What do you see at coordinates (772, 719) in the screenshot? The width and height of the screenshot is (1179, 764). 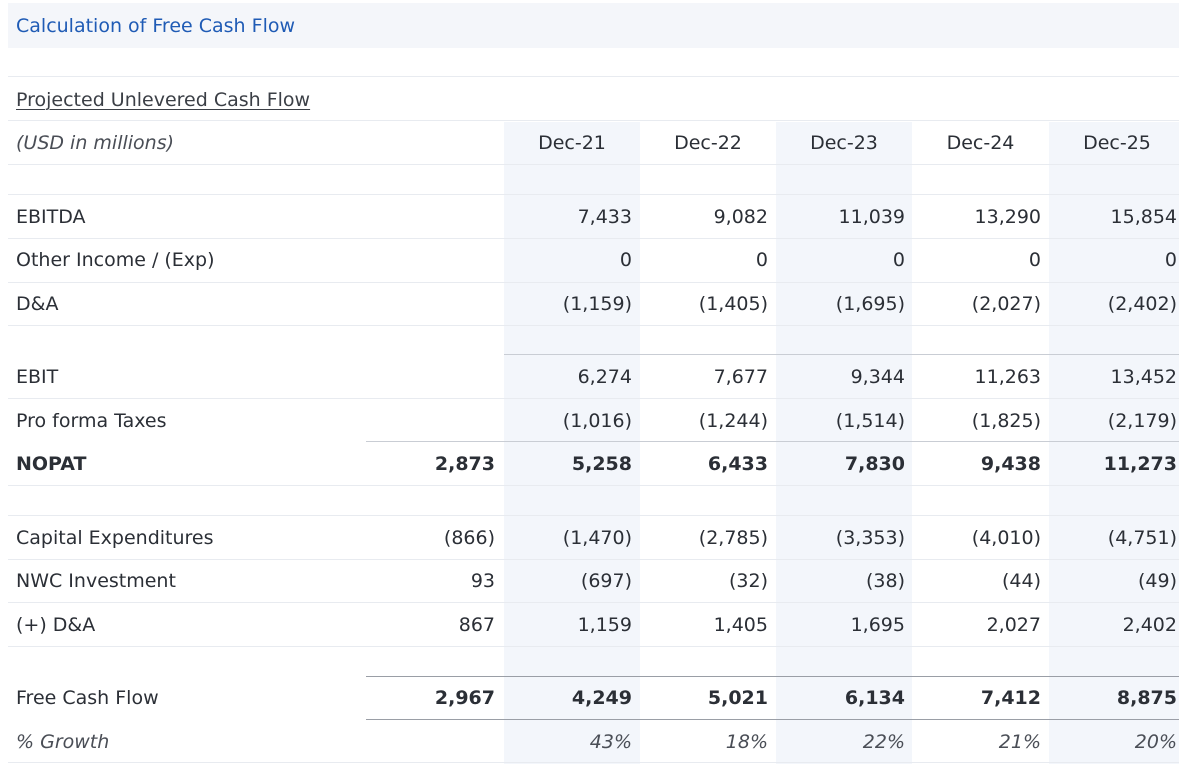 I see `total-rule-bottom` at bounding box center [772, 719].